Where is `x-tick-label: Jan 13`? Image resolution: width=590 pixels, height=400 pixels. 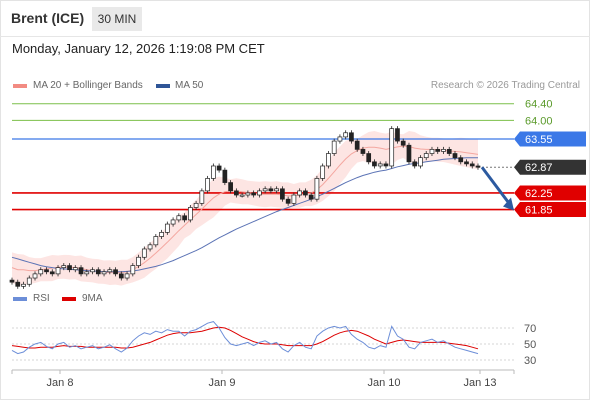 x-tick-label: Jan 13 is located at coordinates (479, 383).